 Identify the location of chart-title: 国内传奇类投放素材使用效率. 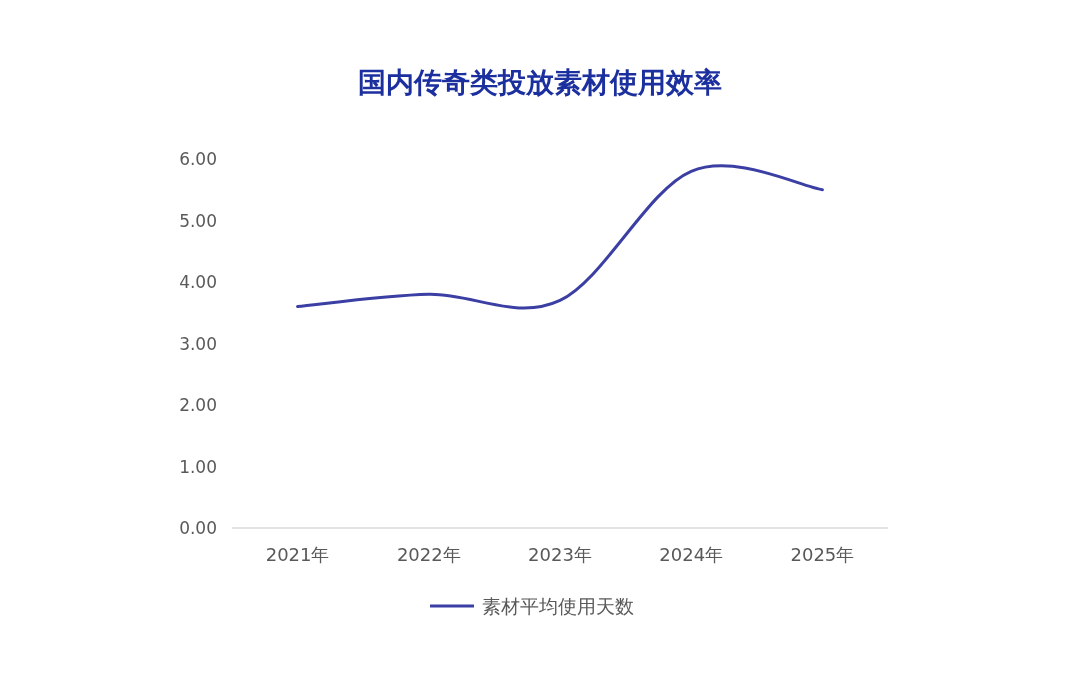
(540, 82).